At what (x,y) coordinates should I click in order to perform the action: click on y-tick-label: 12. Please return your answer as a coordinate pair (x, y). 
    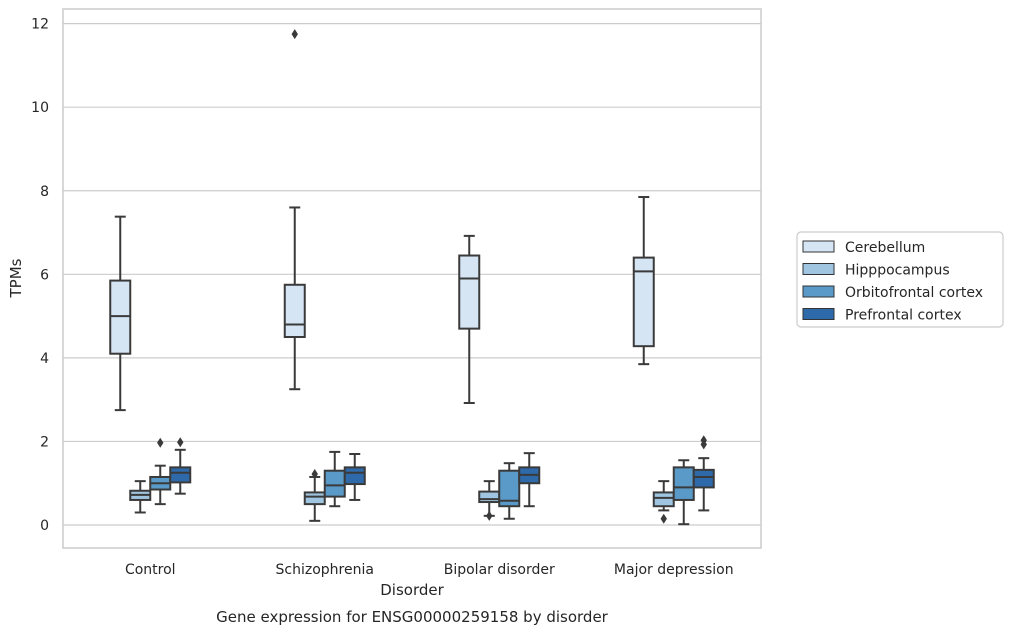
    Looking at the image, I should click on (40, 25).